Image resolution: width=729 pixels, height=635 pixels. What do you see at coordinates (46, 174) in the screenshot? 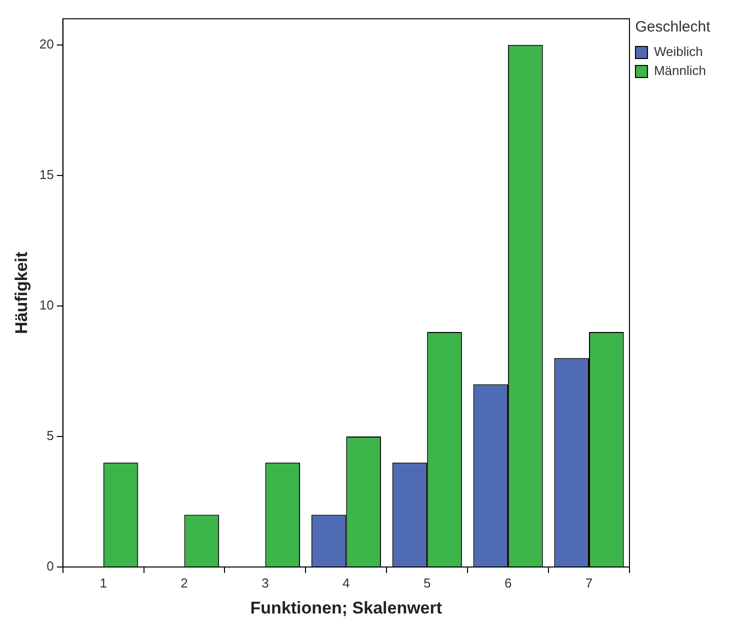
I see `y-tick-label: 15` at bounding box center [46, 174].